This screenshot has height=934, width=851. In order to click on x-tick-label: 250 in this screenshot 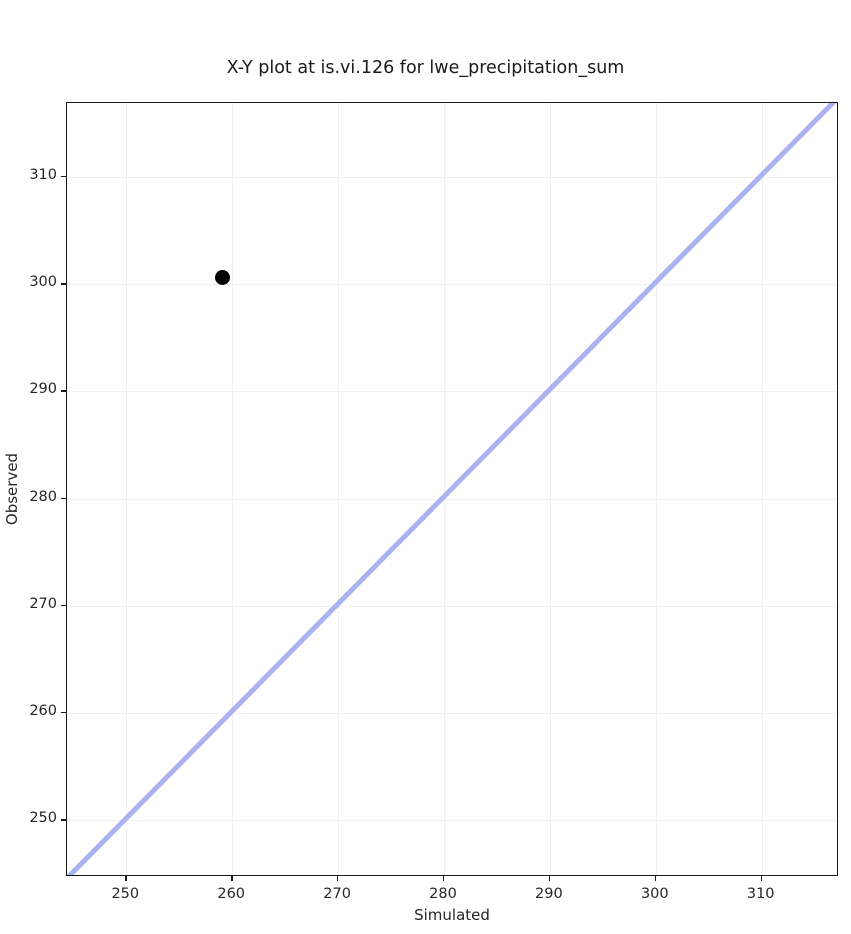, I will do `click(125, 894)`.